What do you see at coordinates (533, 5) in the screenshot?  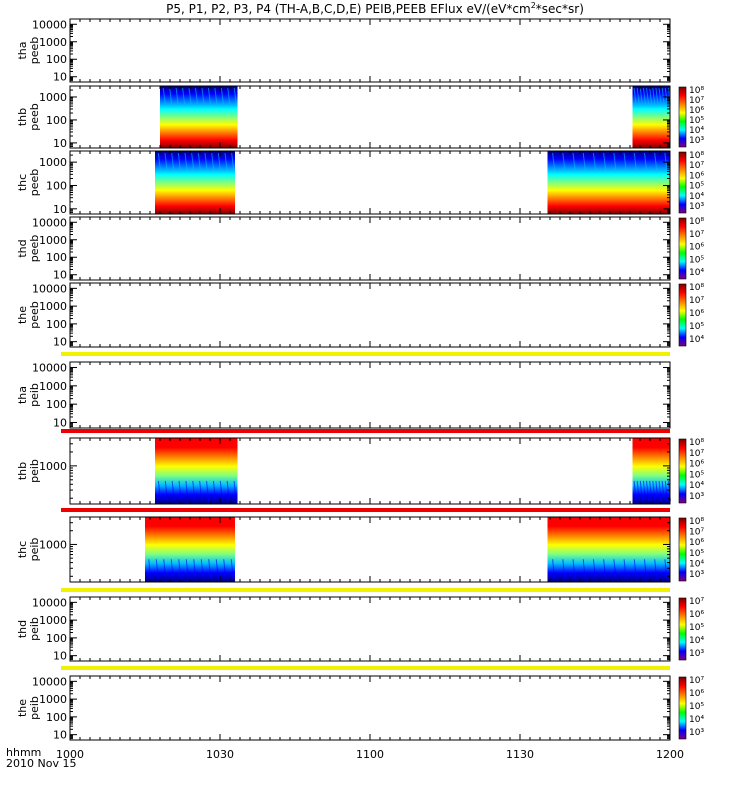 I see `title-superscript: 2` at bounding box center [533, 5].